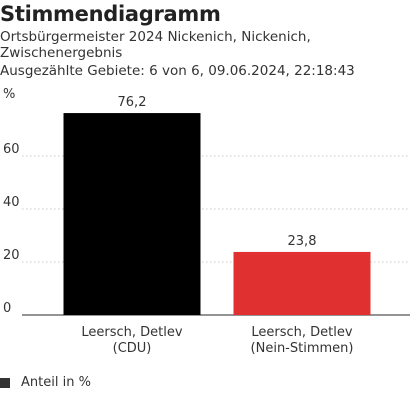  Describe the element at coordinates (11, 202) in the screenshot. I see `y-tick-label: 40` at that location.